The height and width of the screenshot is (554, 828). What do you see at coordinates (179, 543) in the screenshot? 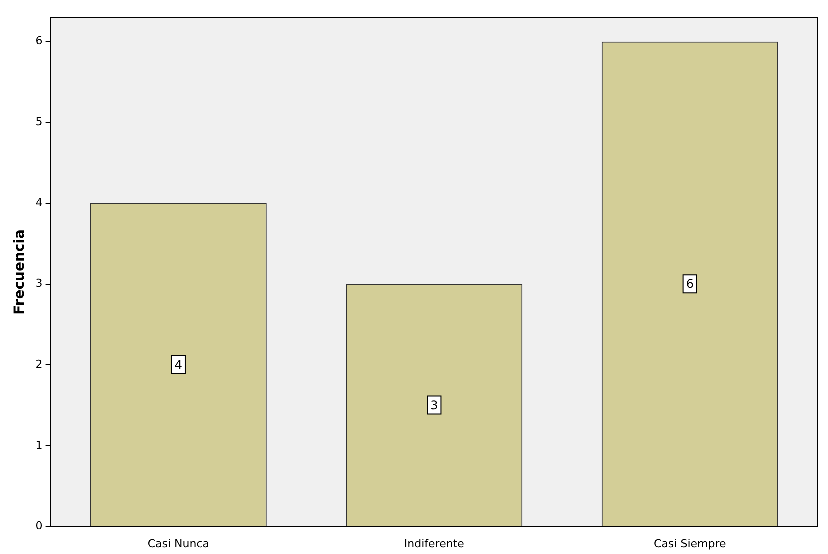
I see `x-tick-label: Casi Nunca` at bounding box center [179, 543].